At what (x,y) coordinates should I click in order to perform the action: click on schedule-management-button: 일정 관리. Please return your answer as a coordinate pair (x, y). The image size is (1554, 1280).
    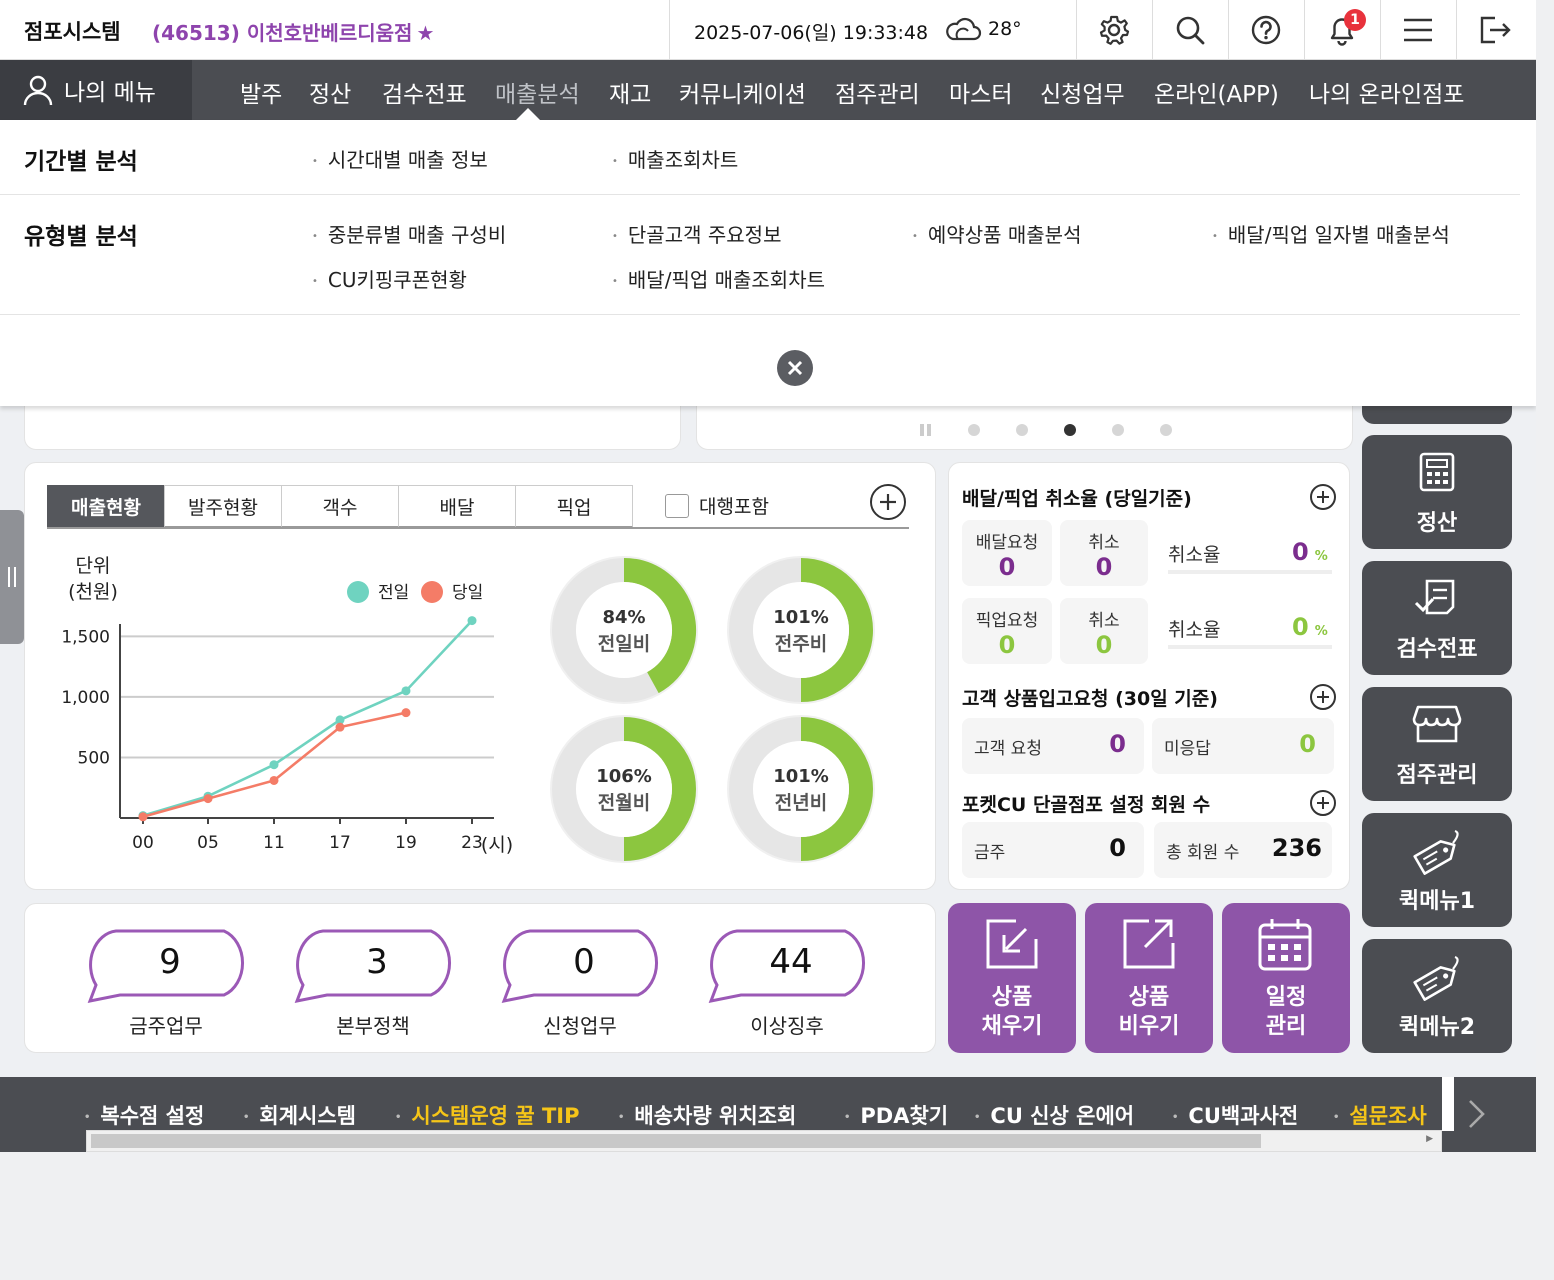
    Looking at the image, I should click on (1286, 978).